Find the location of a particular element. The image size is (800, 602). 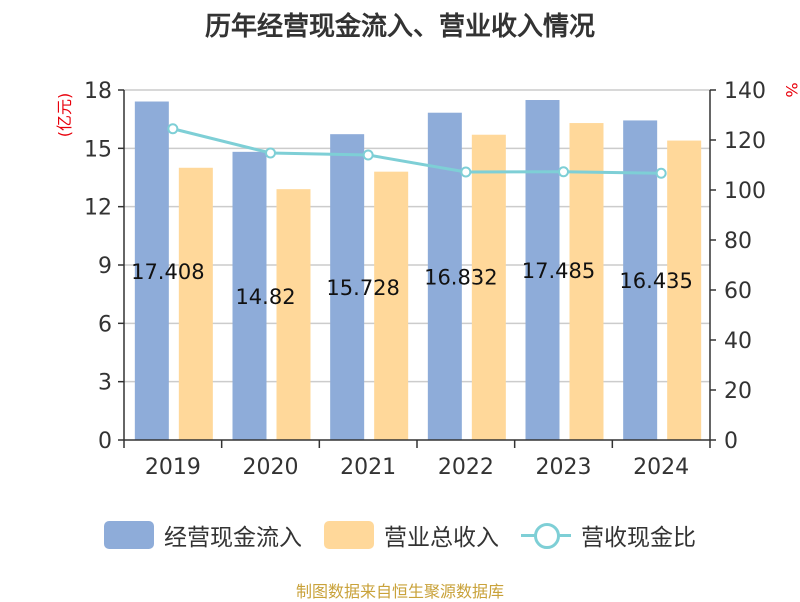

data-label-cash-inflow: 15.728 is located at coordinates (362, 288).